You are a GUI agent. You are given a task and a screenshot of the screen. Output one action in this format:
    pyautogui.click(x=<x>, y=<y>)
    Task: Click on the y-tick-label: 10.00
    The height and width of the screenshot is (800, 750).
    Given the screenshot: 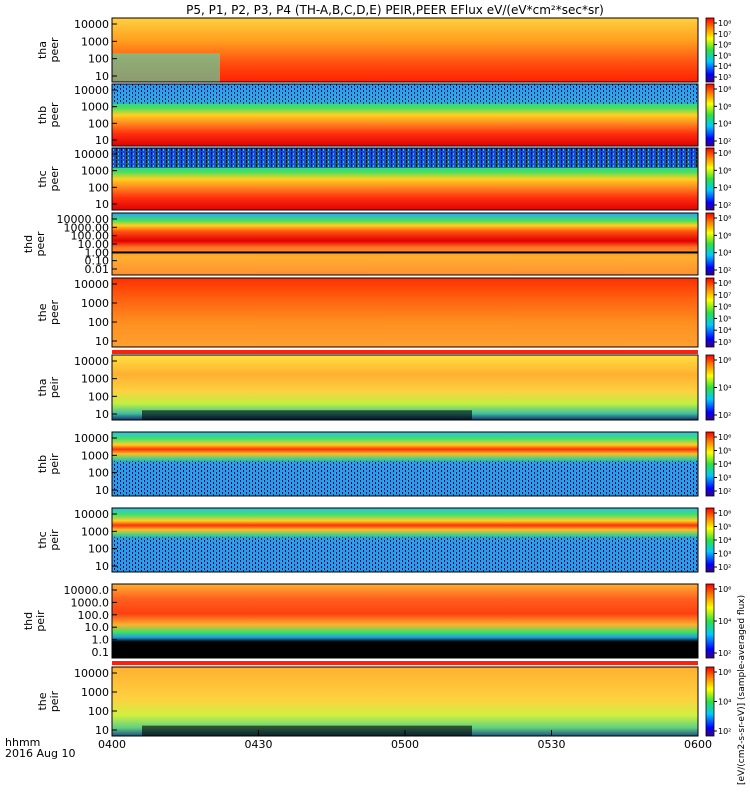 What is the action you would take?
    pyautogui.click(x=94, y=244)
    